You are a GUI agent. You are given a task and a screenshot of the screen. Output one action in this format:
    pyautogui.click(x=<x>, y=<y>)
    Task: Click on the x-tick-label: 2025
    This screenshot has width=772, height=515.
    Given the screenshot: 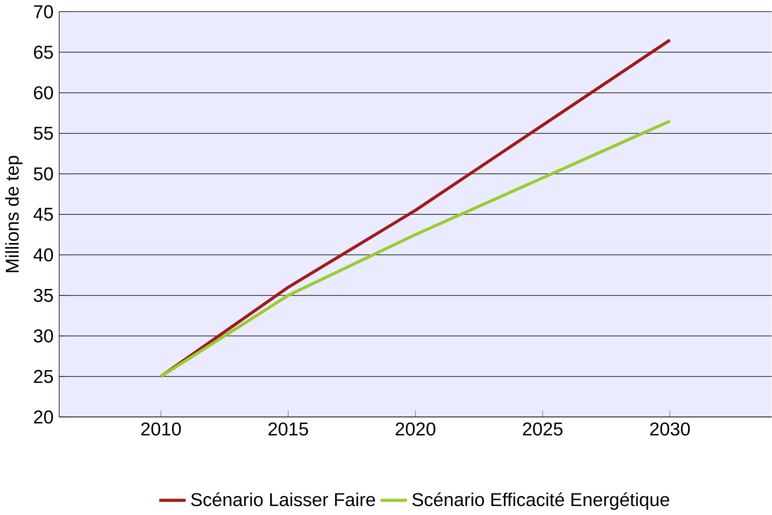 What is the action you would take?
    pyautogui.click(x=542, y=429)
    